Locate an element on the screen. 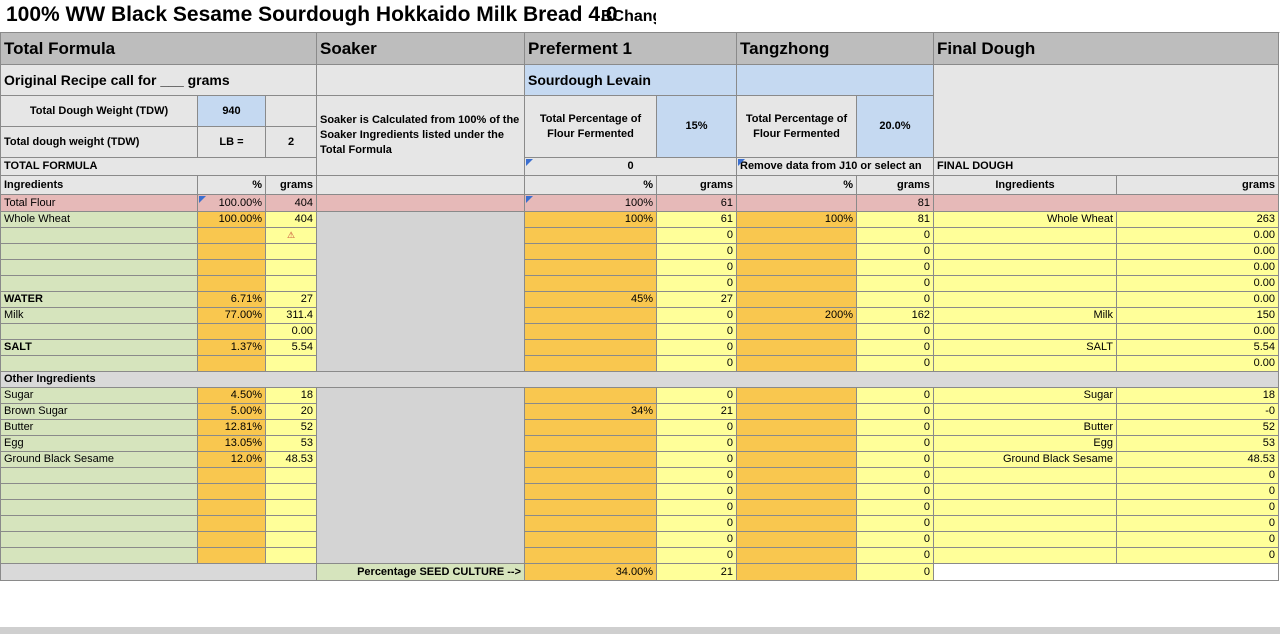 The image size is (1280, 634). fd-ingredient-name: Butter is located at coordinates (1025, 427).